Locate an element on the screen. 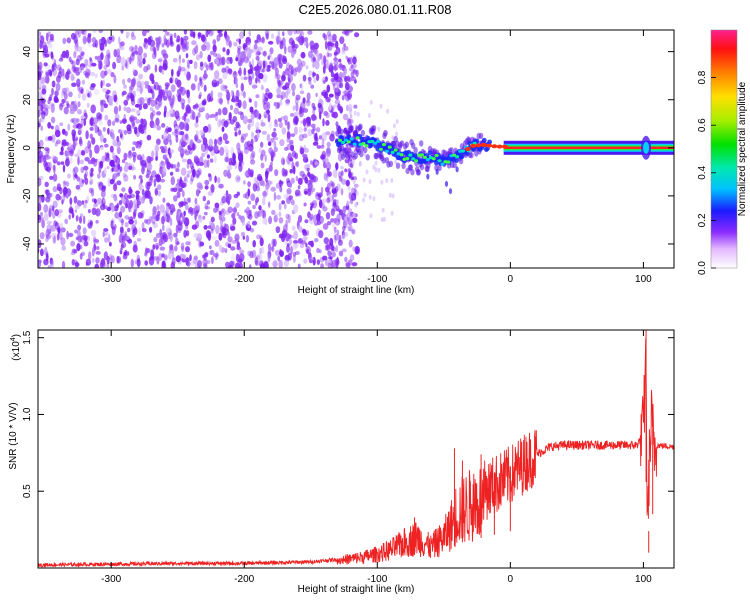  spectrogram-y-tick-label: 20 is located at coordinates (27, 100).